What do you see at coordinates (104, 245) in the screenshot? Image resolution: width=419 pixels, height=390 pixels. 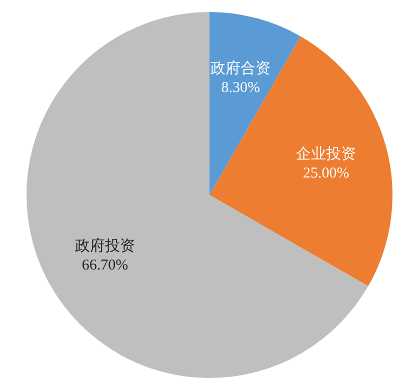 I see `slice-label: 政府投资` at bounding box center [104, 245].